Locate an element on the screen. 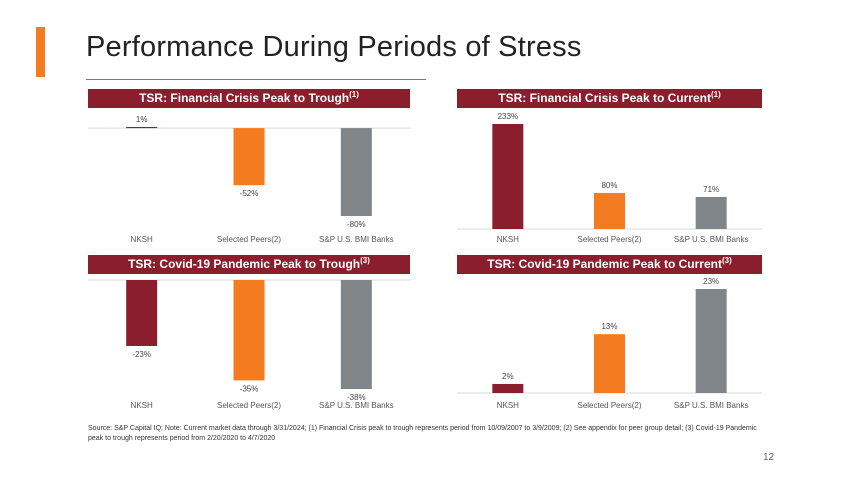 The height and width of the screenshot is (478, 850). data-label: 1% is located at coordinates (142, 119).